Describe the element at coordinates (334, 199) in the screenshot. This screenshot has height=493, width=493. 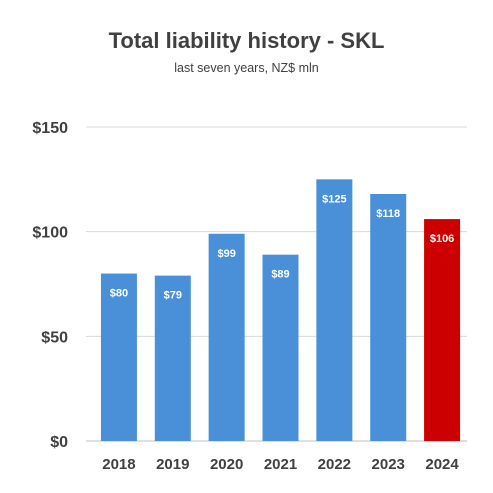
I see `data-label-2022: $125` at that location.